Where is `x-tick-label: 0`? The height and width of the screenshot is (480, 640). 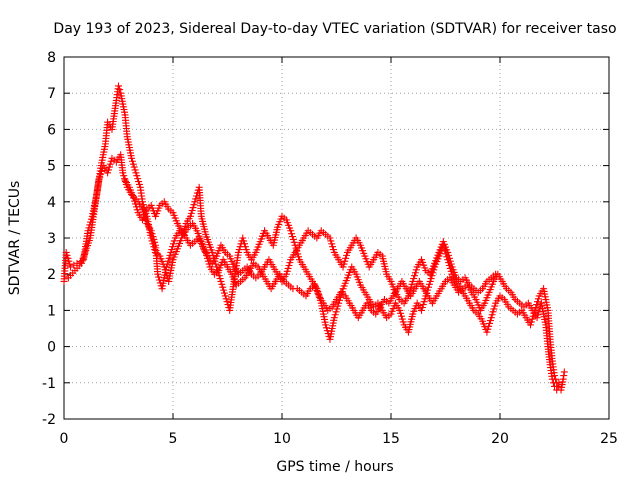 x-tick-label: 0 is located at coordinates (64, 439).